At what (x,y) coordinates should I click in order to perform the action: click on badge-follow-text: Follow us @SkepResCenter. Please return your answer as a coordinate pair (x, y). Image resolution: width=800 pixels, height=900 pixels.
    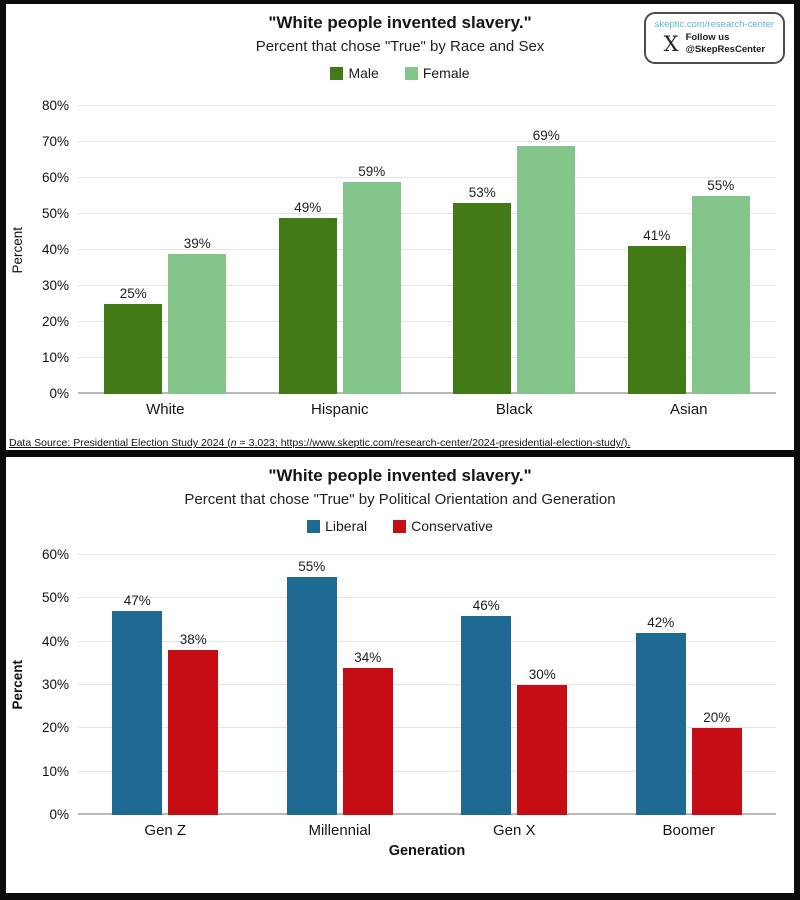
    Looking at the image, I should click on (726, 44).